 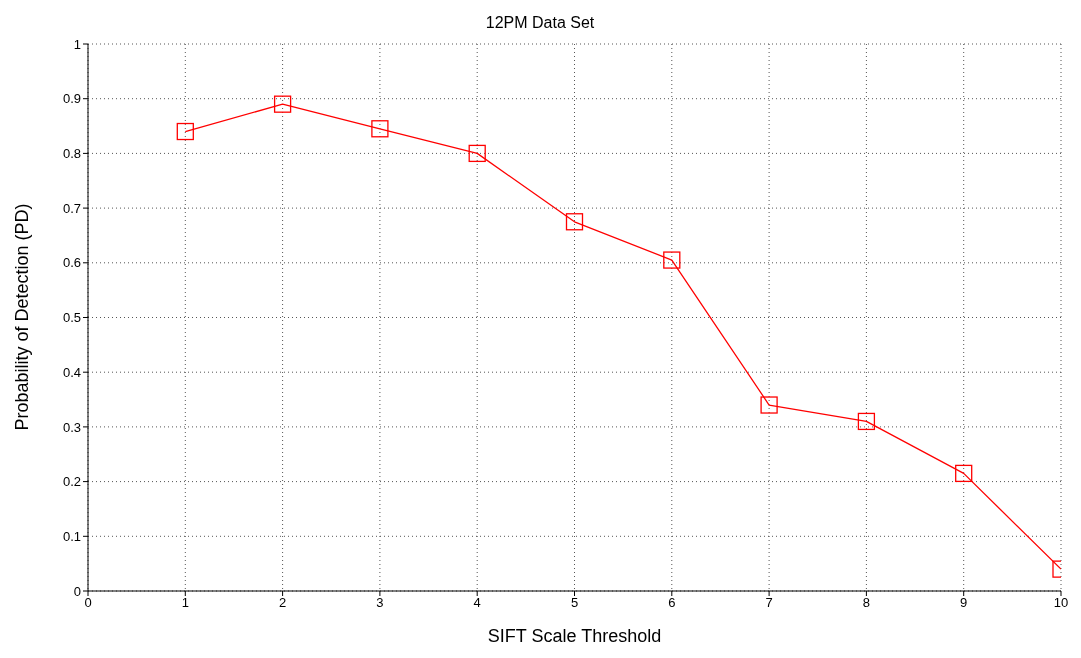 What do you see at coordinates (71, 208) in the screenshot?
I see `y-tick-label: 0.7` at bounding box center [71, 208].